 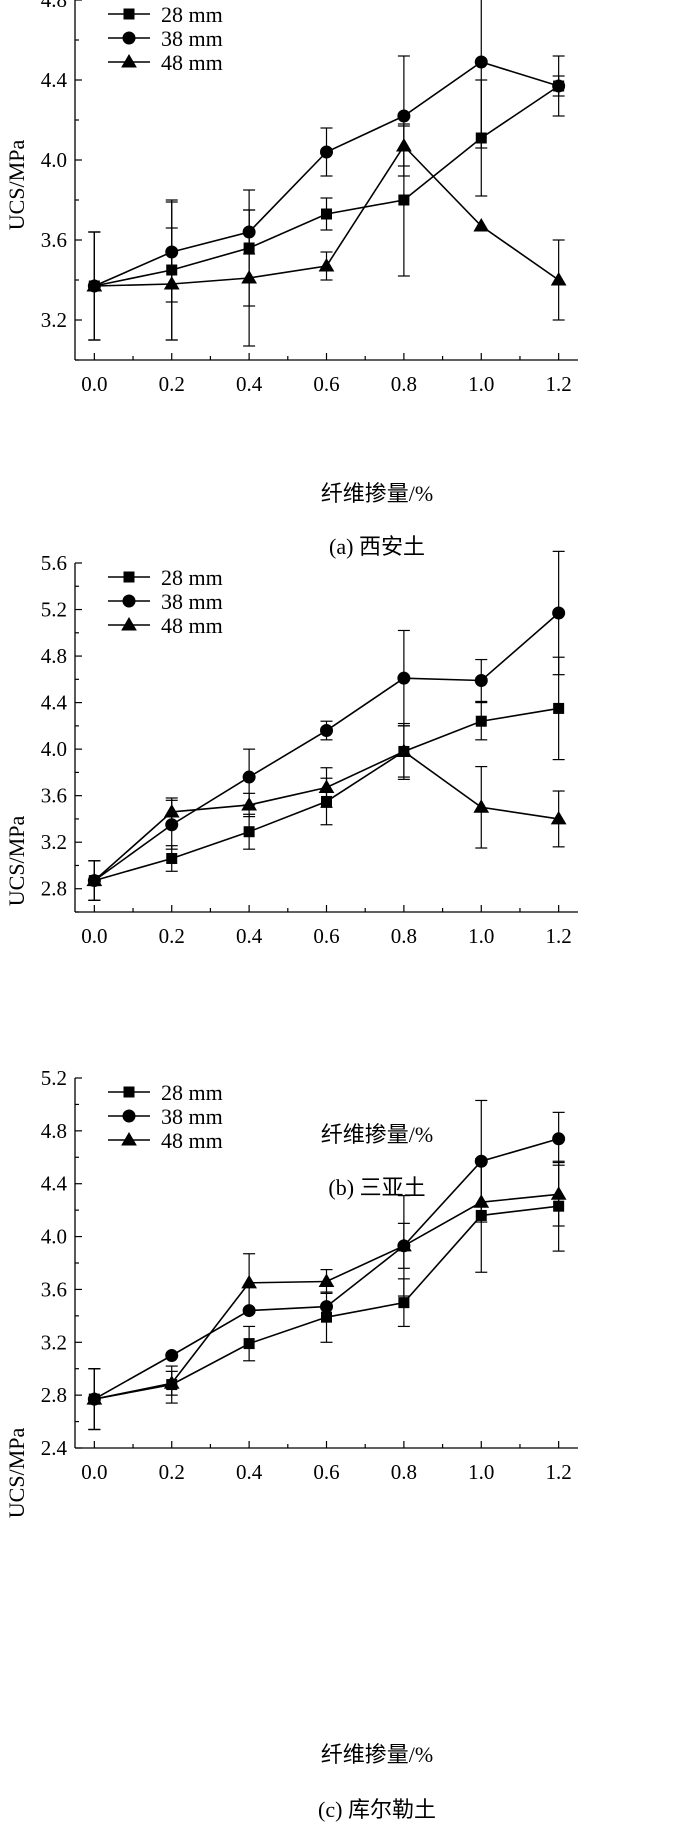 I want to click on y-tick-label-a: 3.6, so click(x=54, y=240).